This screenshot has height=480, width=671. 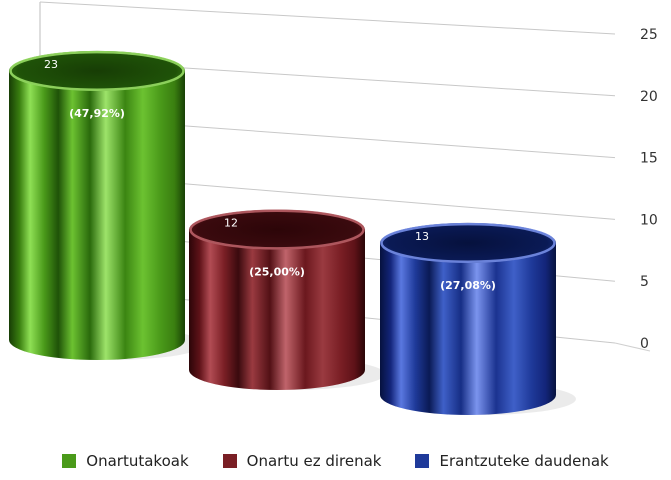 I want to click on y-tick-label: 15, so click(x=649, y=159).